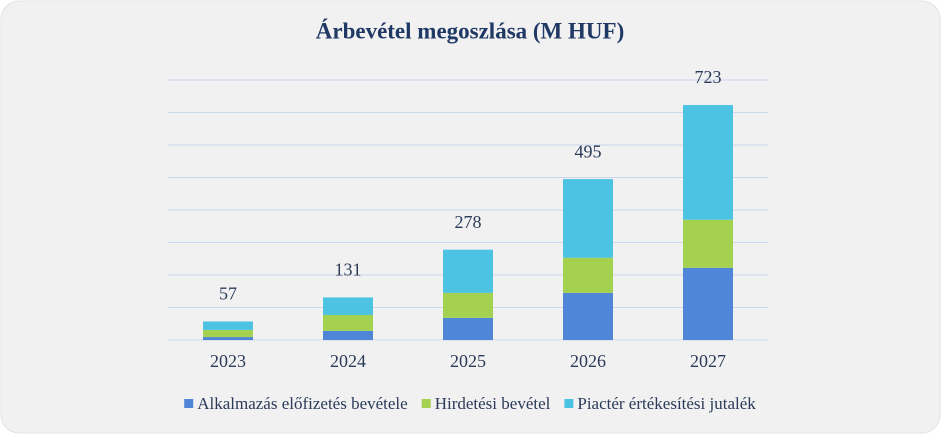 The width and height of the screenshot is (941, 434). What do you see at coordinates (588, 361) in the screenshot?
I see `x-tick-label: 2026` at bounding box center [588, 361].